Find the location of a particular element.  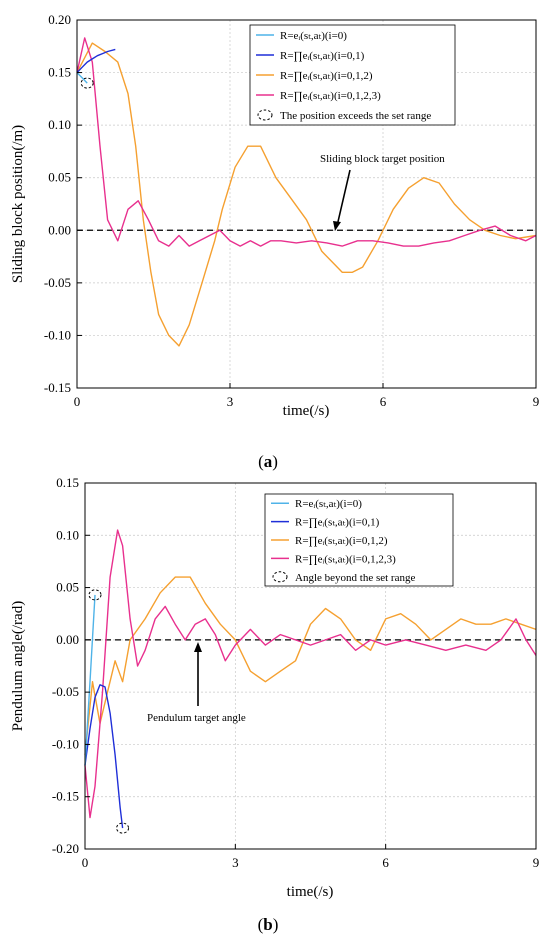

range-markers-b is located at coordinates (109, 711).